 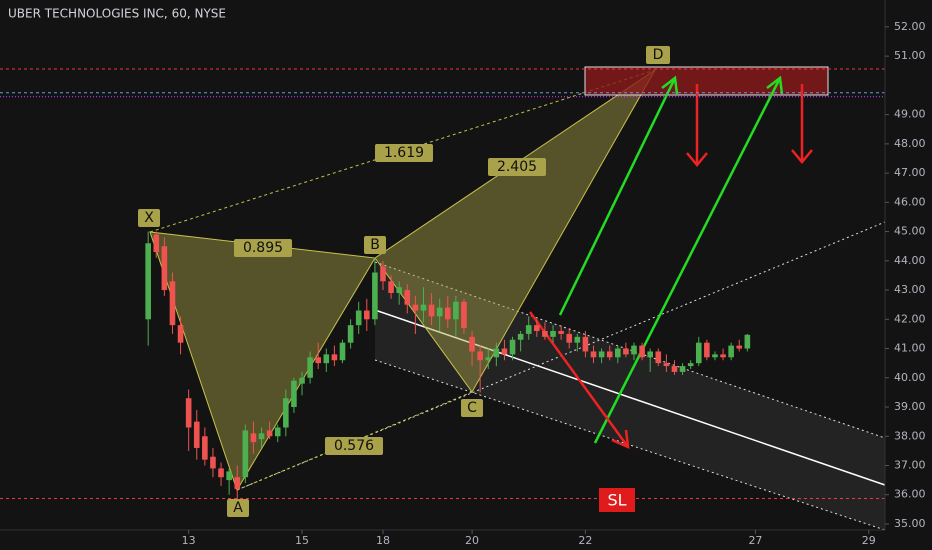 I want to click on chart-title: UBER TECHNOLOGIES INC, 60, NYSE, so click(x=117, y=14).